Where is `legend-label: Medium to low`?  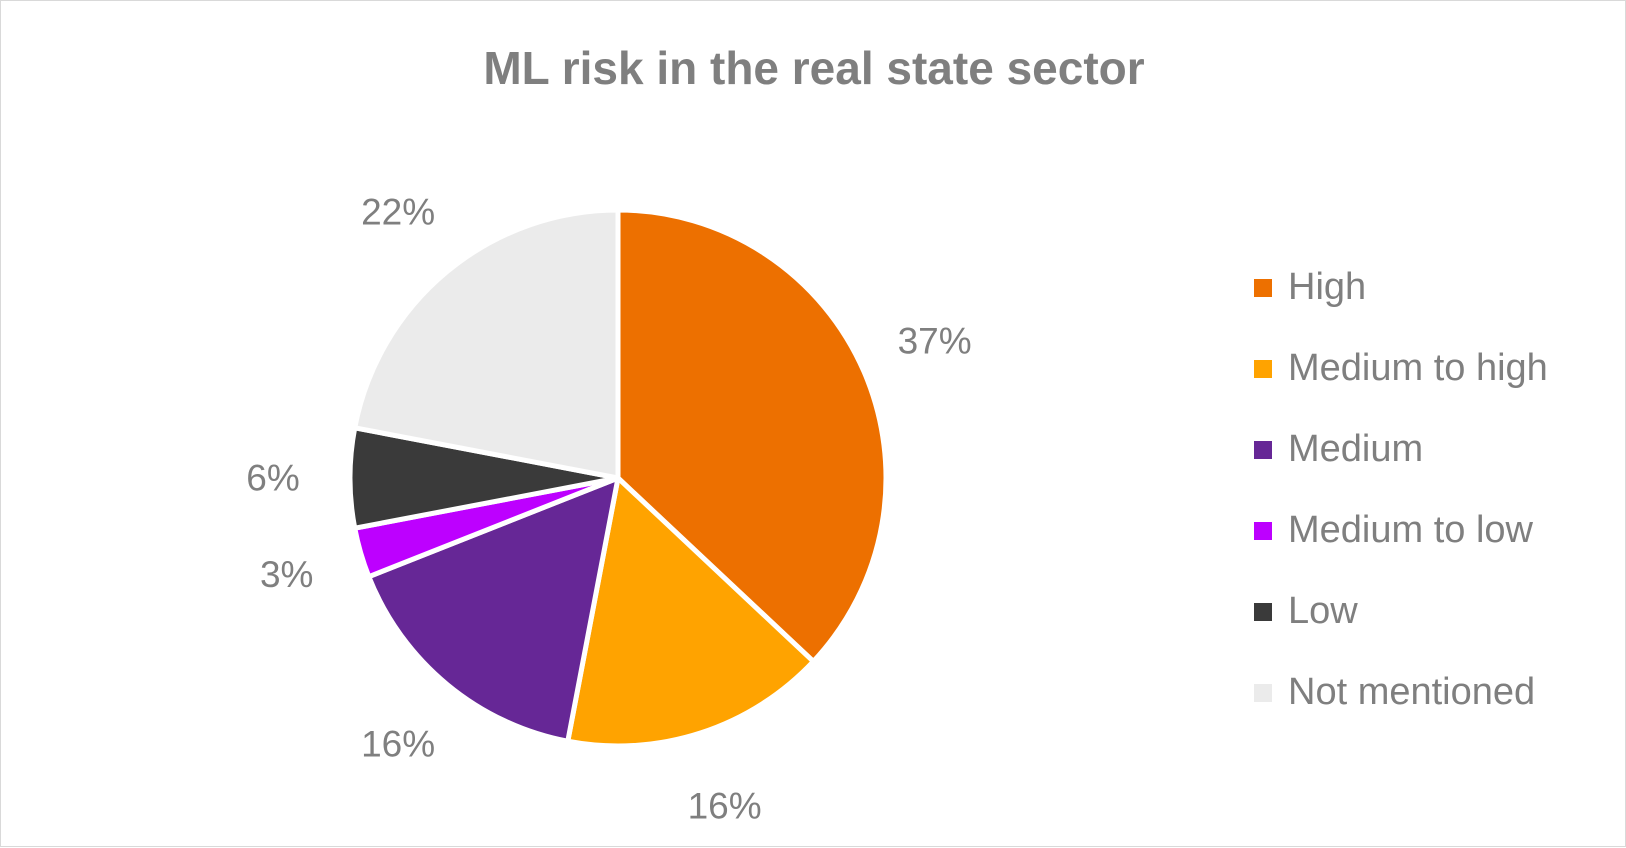 legend-label: Medium to low is located at coordinates (1410, 530).